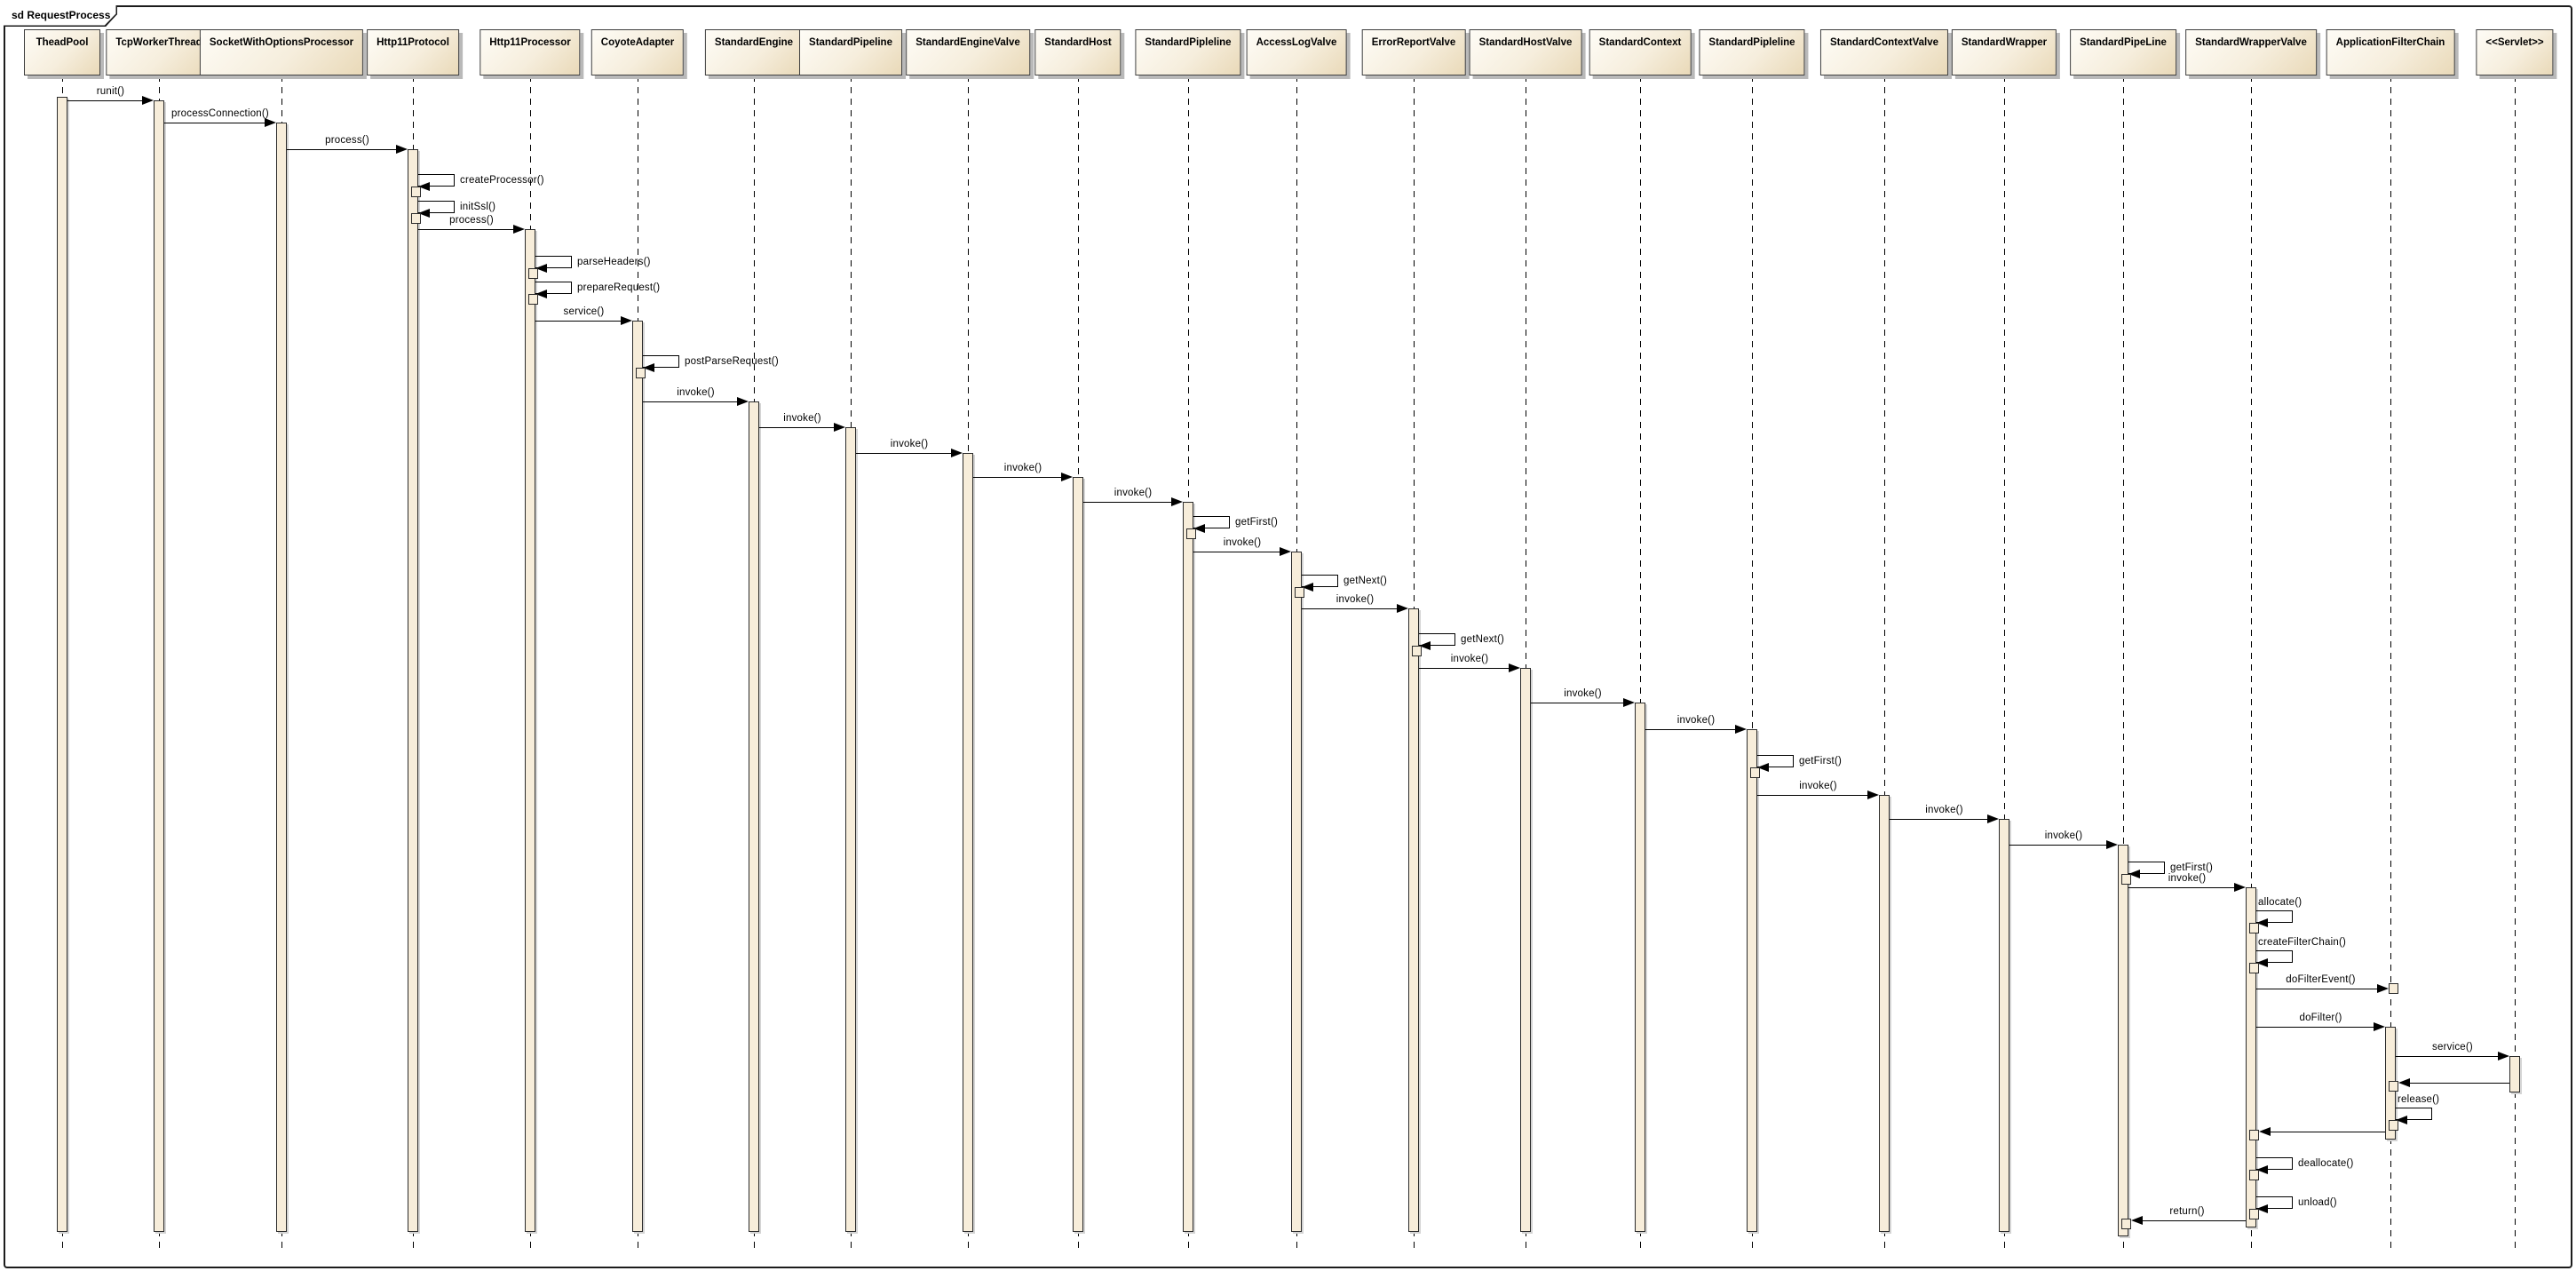  I want to click on brief-activation, so click(2394, 989).